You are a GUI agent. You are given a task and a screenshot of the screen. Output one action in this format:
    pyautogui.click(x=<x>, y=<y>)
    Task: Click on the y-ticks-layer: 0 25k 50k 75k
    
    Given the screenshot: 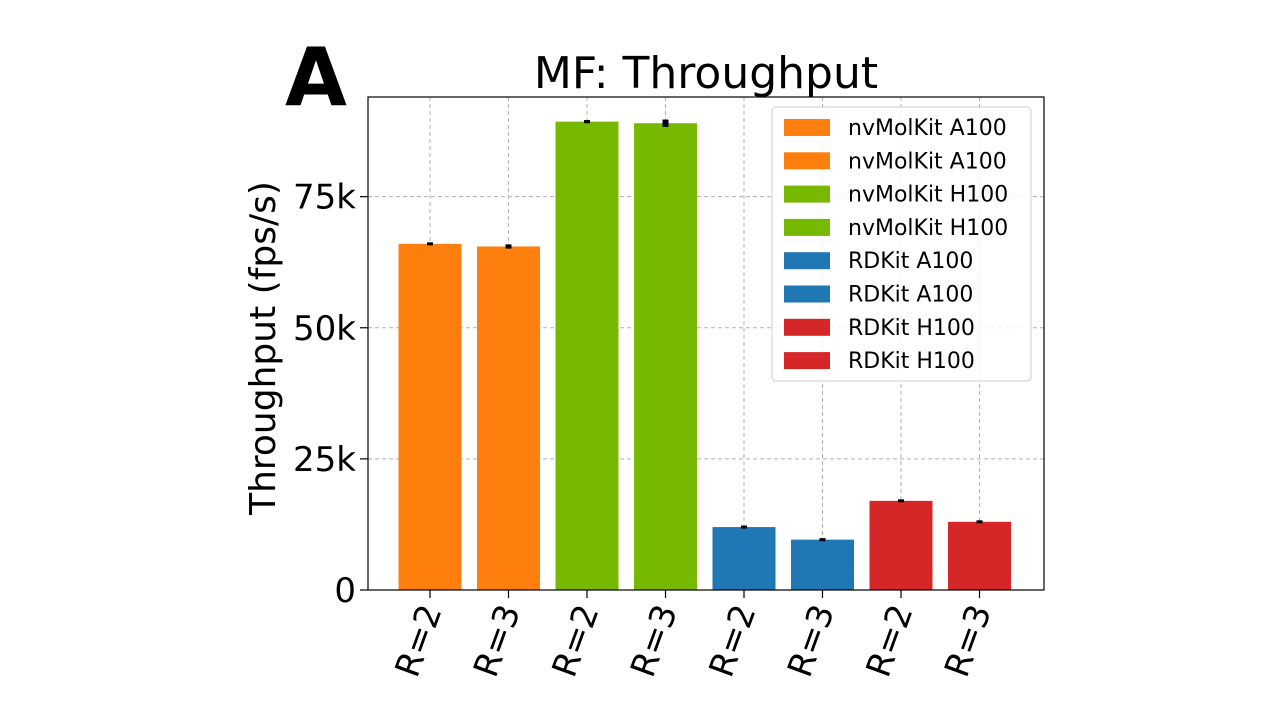 What is the action you would take?
    pyautogui.click(x=330, y=394)
    